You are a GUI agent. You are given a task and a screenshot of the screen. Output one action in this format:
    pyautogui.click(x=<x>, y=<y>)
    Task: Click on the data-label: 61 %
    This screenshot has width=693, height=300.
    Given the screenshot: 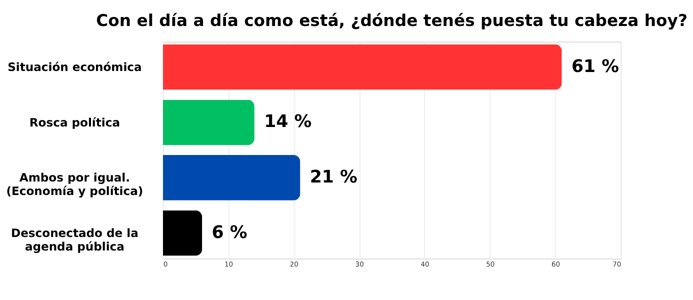 What is the action you would take?
    pyautogui.click(x=595, y=66)
    